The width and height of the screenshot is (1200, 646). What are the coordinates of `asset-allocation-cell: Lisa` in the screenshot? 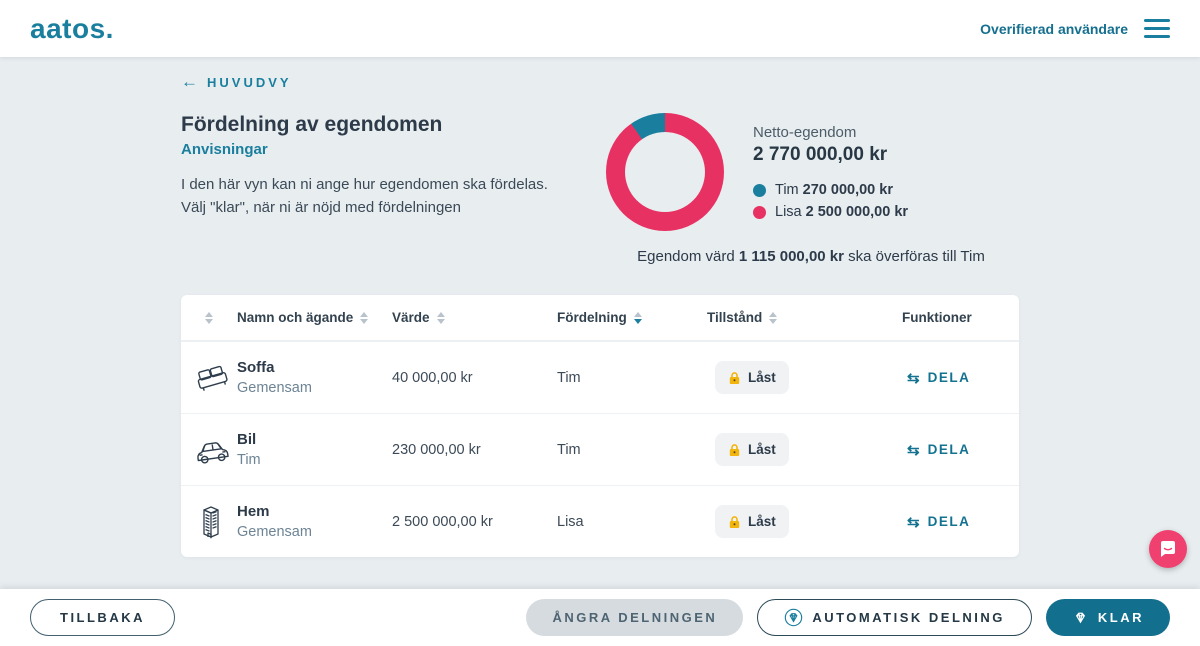 It's located at (570, 521).